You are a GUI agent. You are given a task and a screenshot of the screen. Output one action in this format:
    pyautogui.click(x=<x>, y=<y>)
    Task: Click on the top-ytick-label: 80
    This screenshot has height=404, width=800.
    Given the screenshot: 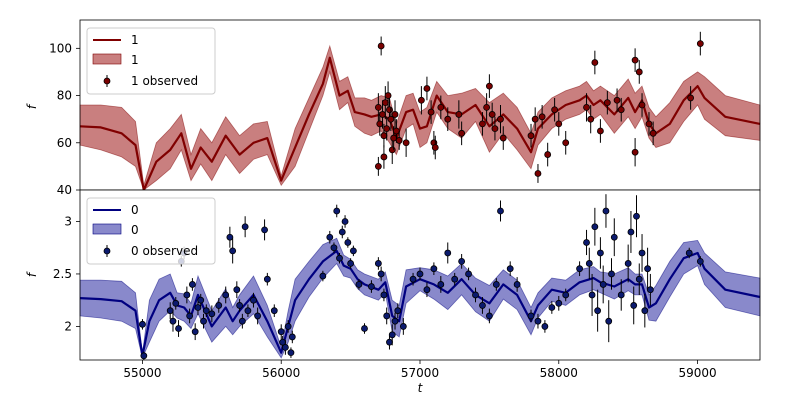 What is the action you would take?
    pyautogui.click(x=64, y=96)
    